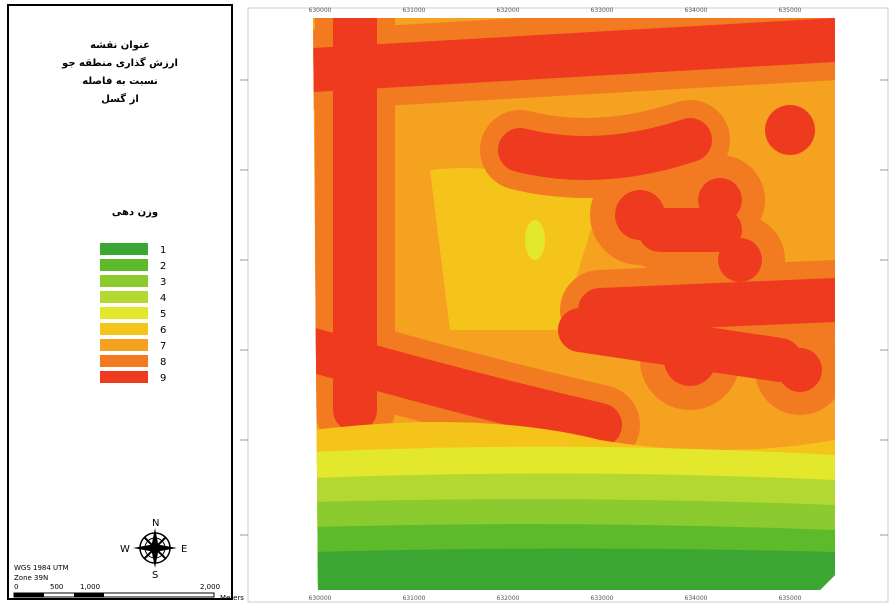  What do you see at coordinates (163, 266) in the screenshot?
I see `legend-label: 2` at bounding box center [163, 266].